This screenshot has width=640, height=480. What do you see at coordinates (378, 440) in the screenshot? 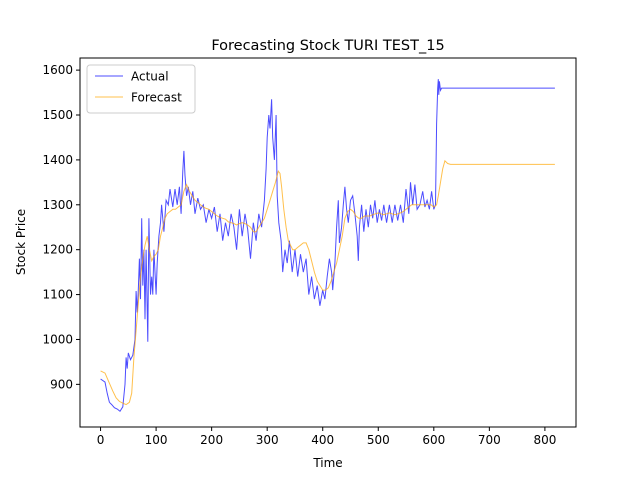
I see `x-tick-label: 500` at bounding box center [378, 440].